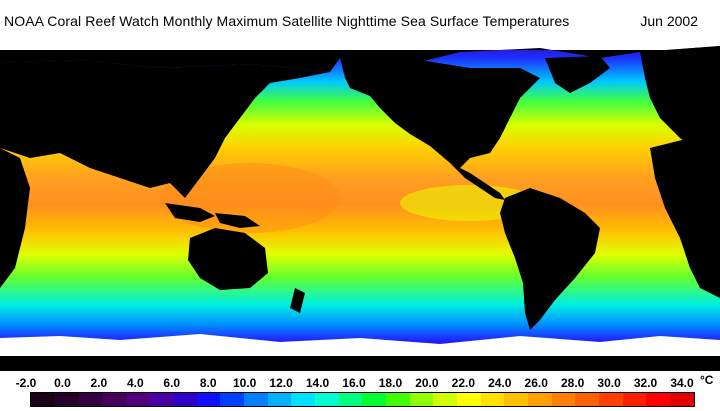 Image resolution: width=720 pixels, height=411 pixels. I want to click on landmass-new-zealand, so click(297, 300).